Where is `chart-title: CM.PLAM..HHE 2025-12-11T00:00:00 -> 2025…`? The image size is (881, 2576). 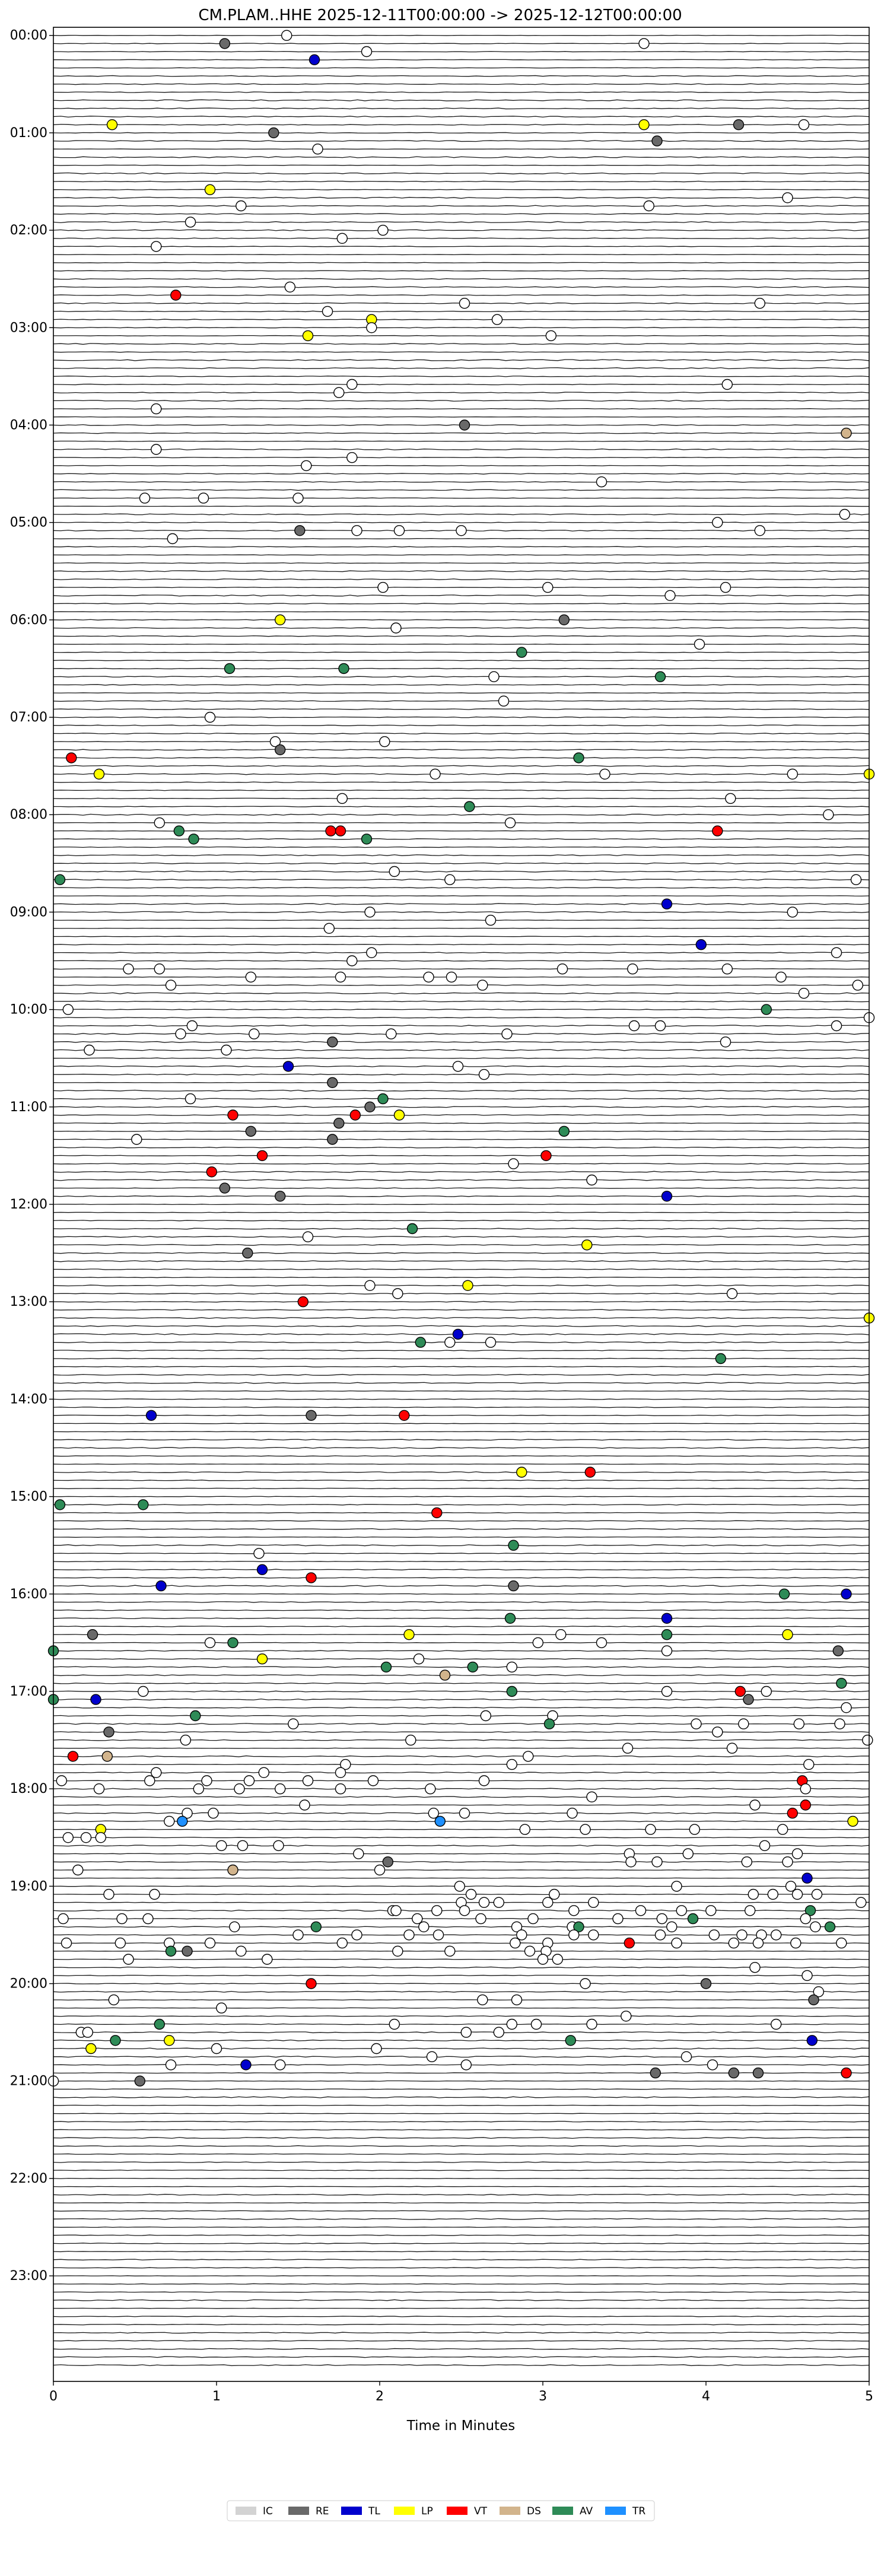 chart-title: CM.PLAM..HHE 2025-12-11T00:00:00 -> 2025… is located at coordinates (440, 15).